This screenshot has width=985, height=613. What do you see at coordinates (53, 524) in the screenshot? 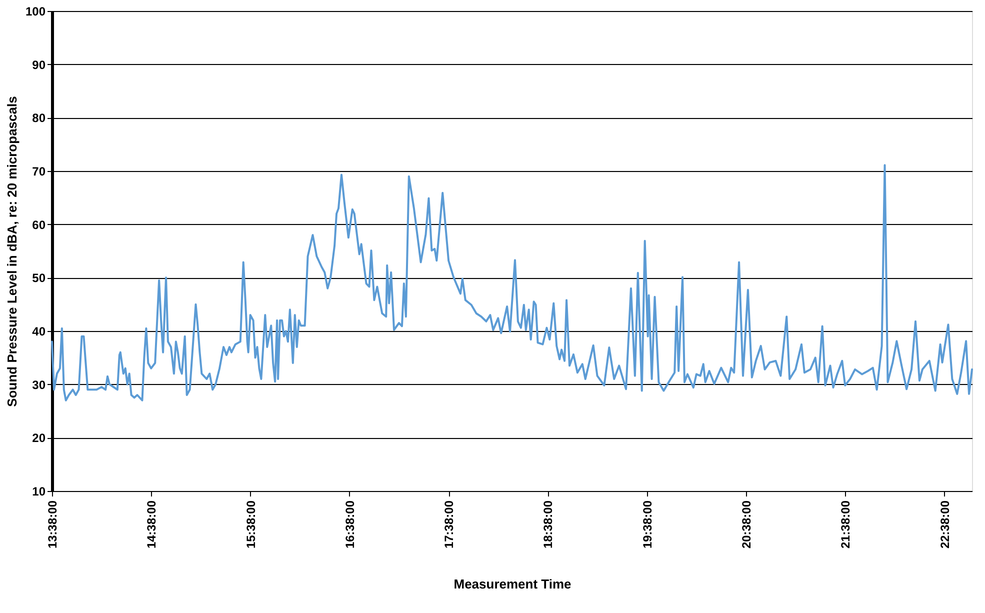
I see `x-tick-label: 13:38:00` at bounding box center [53, 524].